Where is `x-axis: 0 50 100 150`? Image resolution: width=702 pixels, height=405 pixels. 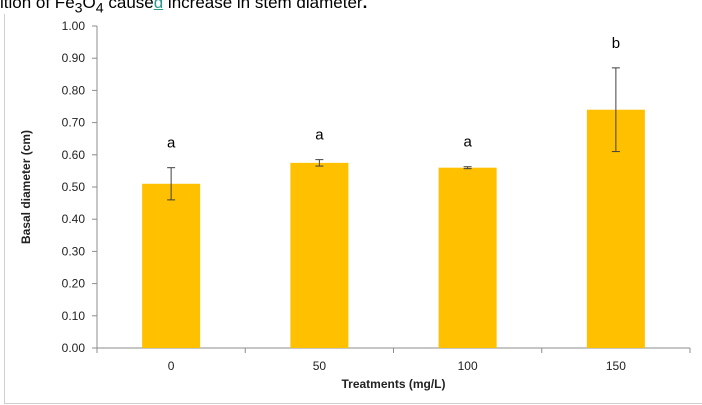
x-axis: 0 50 100 150 is located at coordinates (393, 360).